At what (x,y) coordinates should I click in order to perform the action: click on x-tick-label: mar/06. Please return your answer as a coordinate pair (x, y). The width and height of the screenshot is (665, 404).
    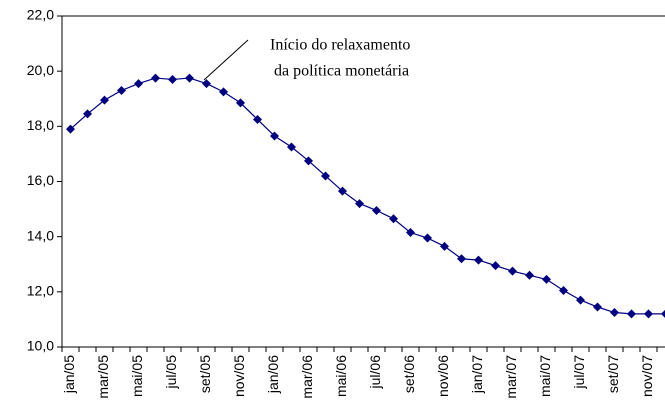
    Looking at the image, I should click on (307, 377).